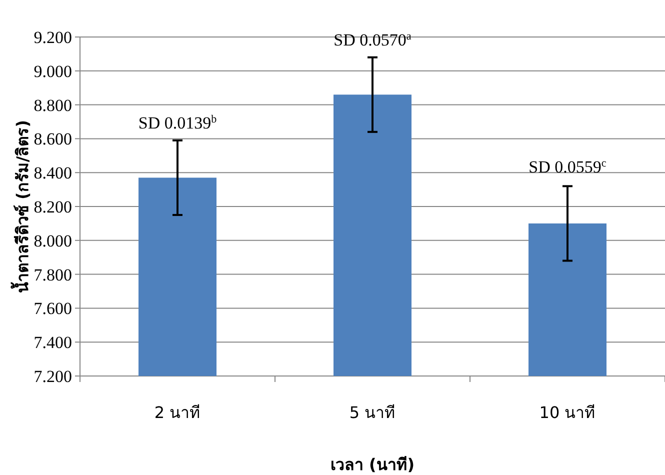  What do you see at coordinates (53, 173) in the screenshot?
I see `y-tick-label: 8.400` at bounding box center [53, 173].